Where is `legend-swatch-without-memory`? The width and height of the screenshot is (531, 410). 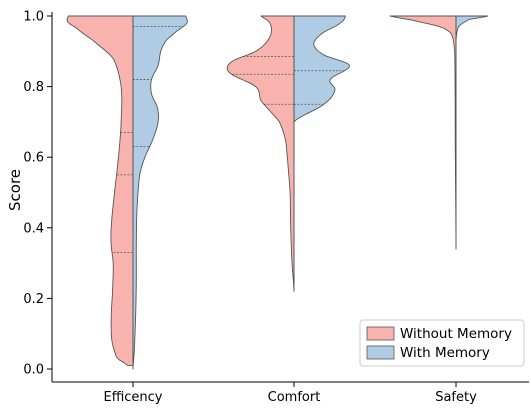 legend-swatch-without-memory is located at coordinates (380, 333).